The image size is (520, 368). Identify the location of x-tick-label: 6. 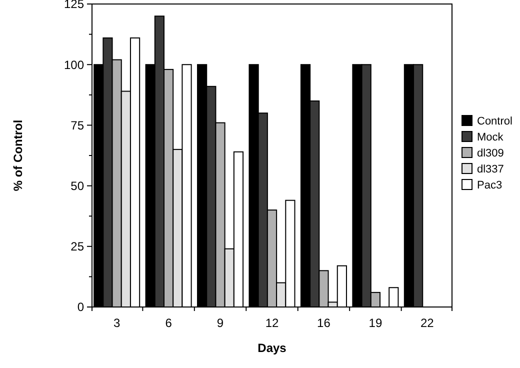
(168, 323).